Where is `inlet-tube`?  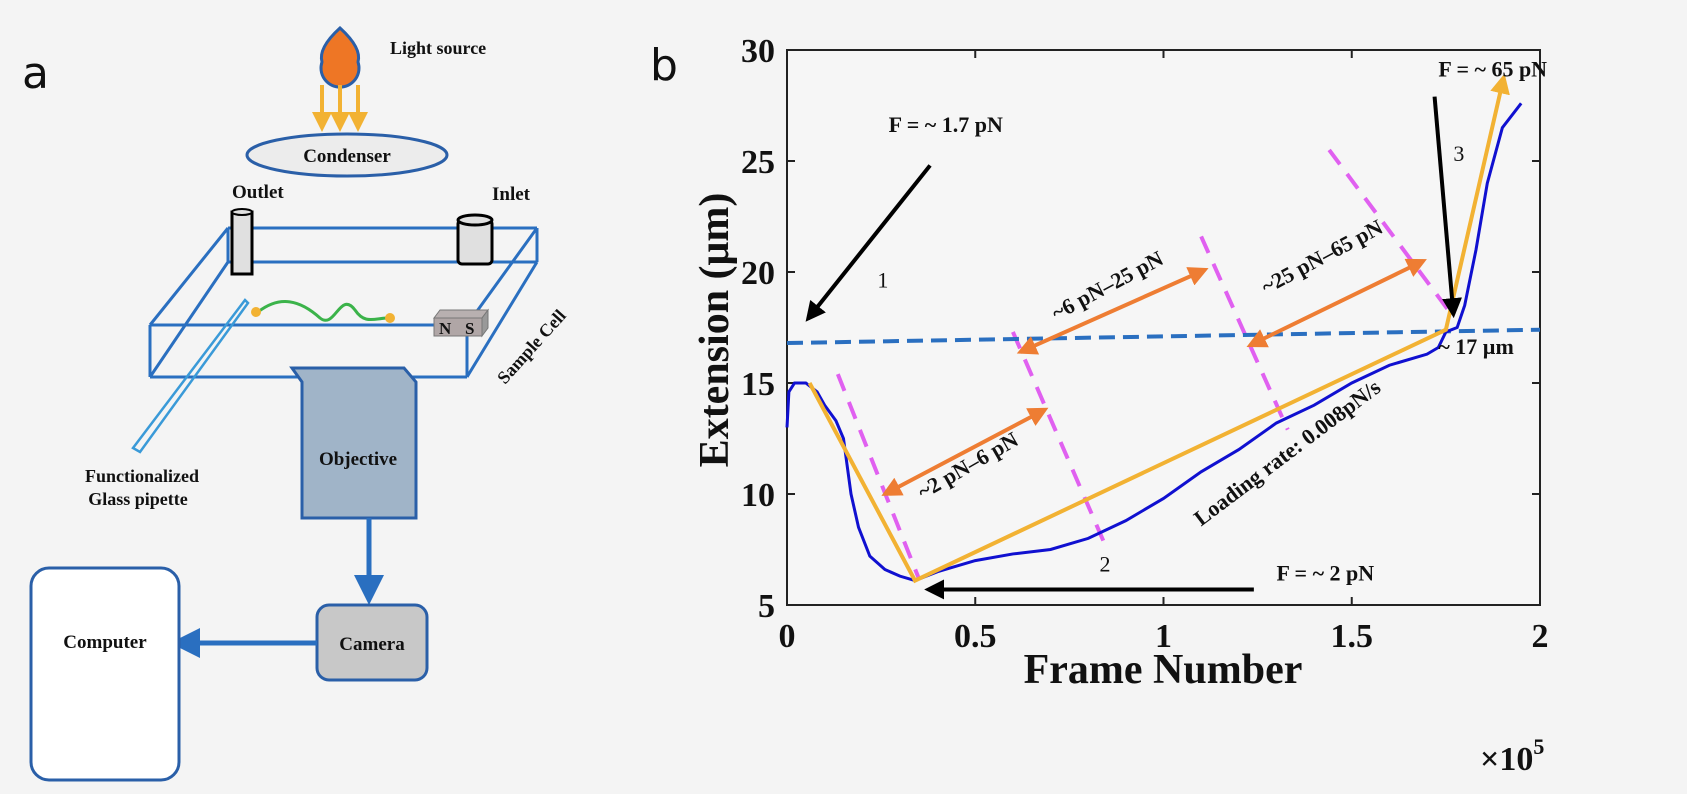
inlet-tube is located at coordinates (475, 239).